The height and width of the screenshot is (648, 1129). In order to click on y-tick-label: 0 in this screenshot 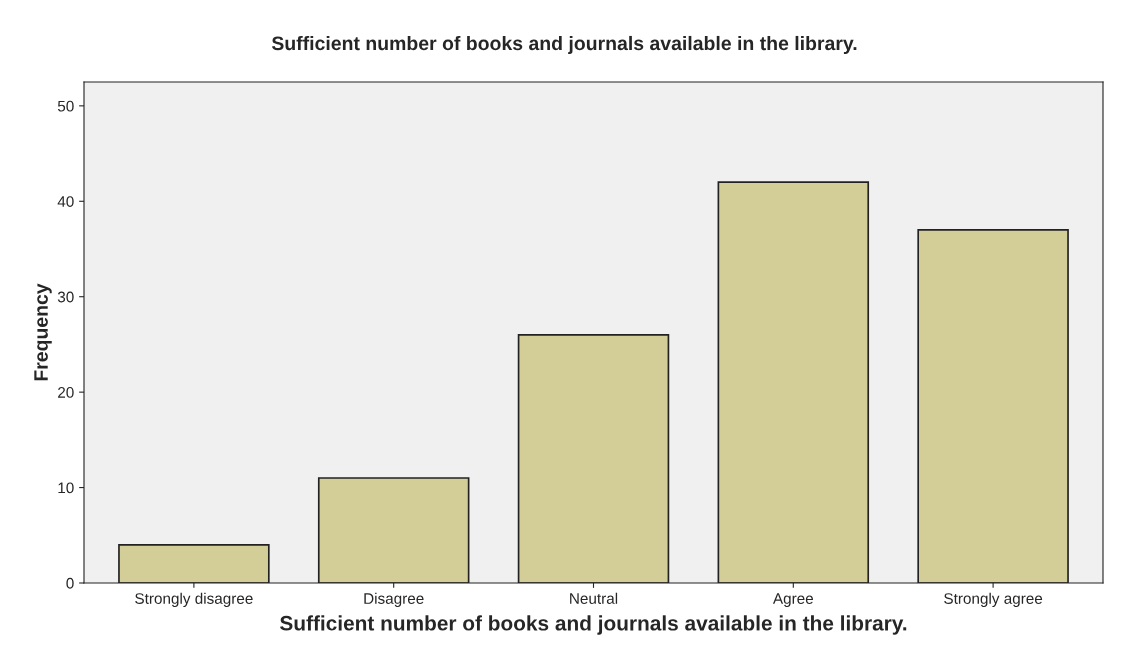, I will do `click(70, 583)`.